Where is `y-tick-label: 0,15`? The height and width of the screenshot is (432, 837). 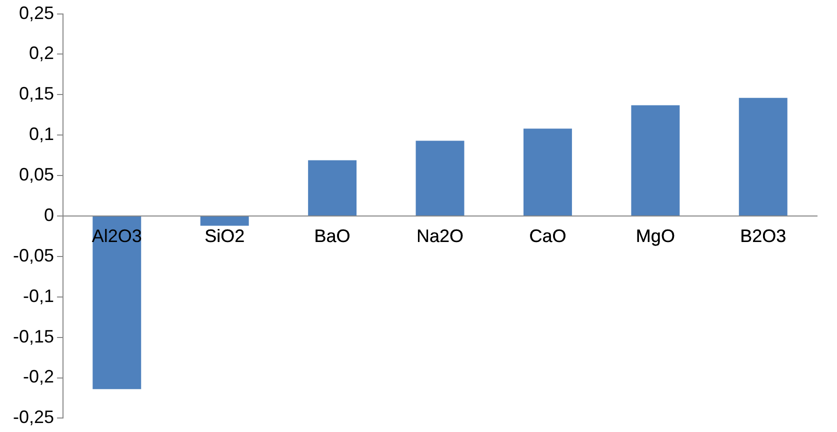 y-tick-label: 0,15 is located at coordinates (36, 94).